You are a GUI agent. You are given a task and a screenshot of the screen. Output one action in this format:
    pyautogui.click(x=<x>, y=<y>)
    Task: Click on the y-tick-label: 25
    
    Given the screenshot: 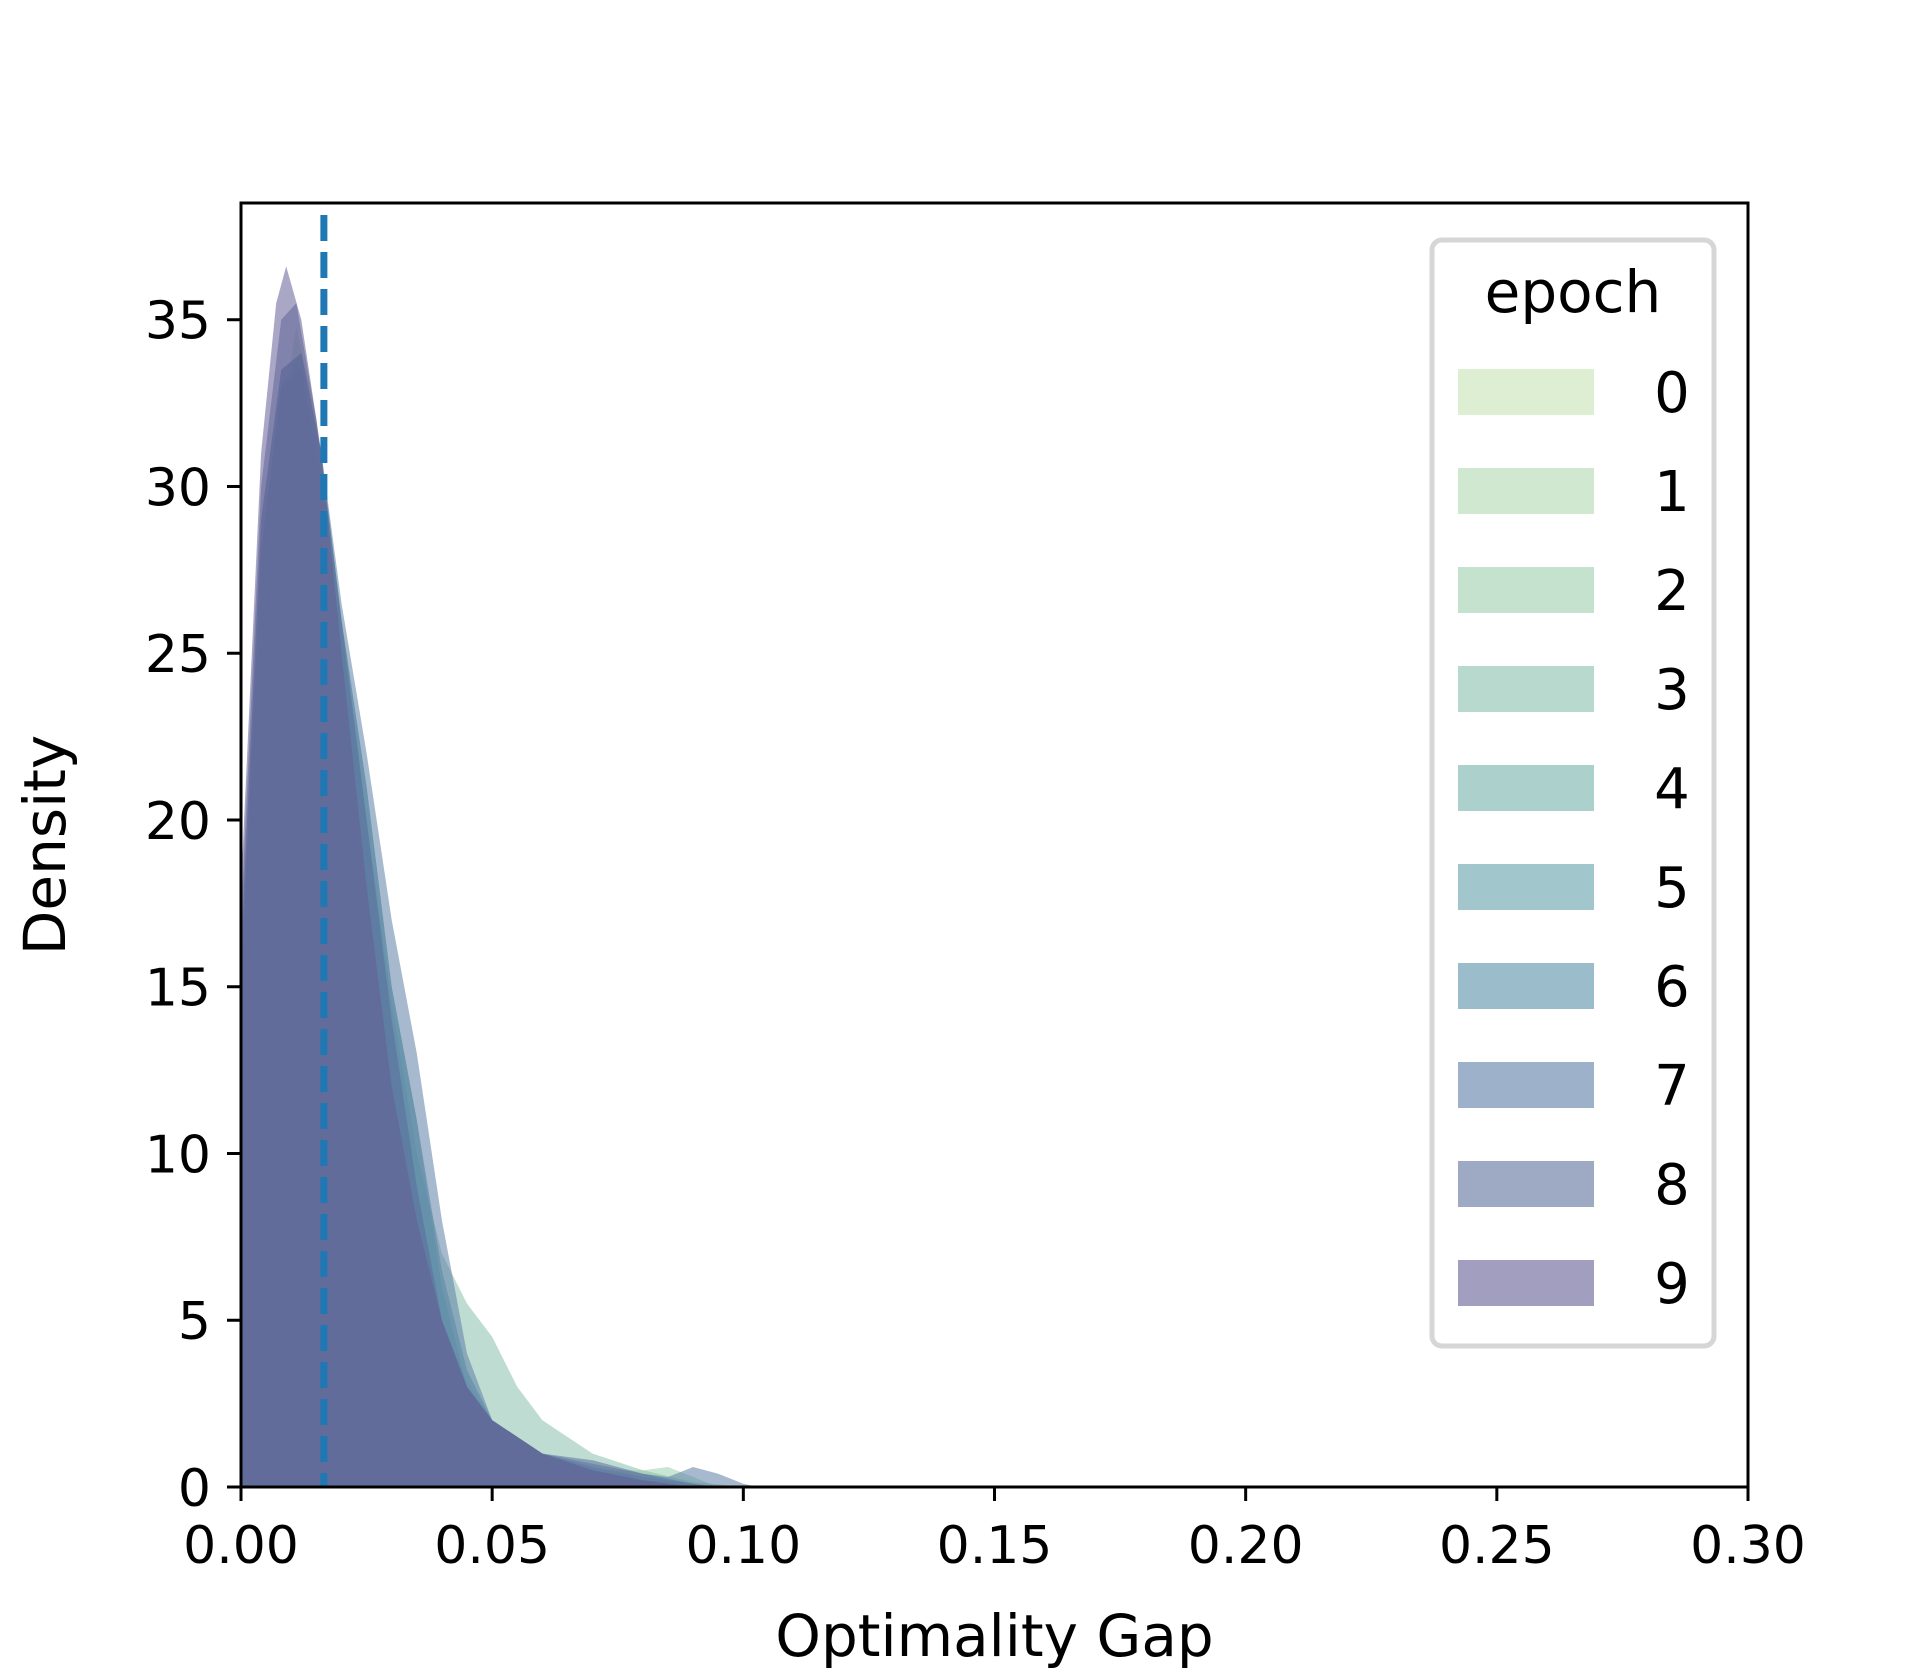 What is the action you would take?
    pyautogui.click(x=178, y=655)
    